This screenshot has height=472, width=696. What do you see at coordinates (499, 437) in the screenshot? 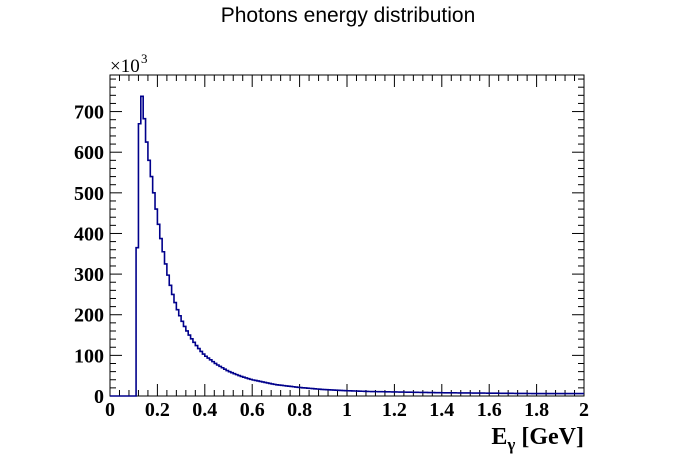
I see `x-axis-label-main: E` at bounding box center [499, 437].